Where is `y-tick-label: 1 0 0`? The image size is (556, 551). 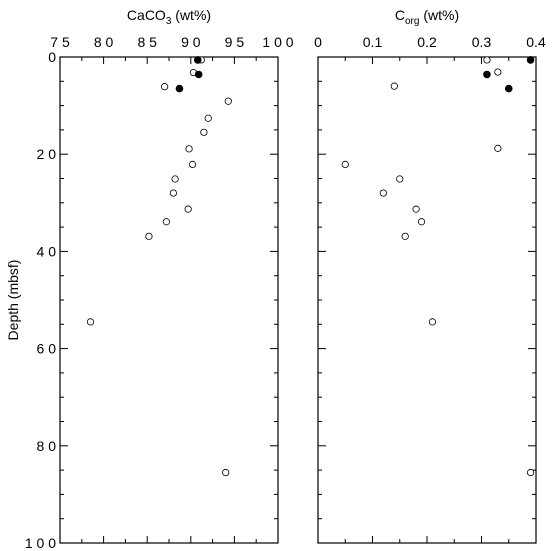 y-tick-label: 1 0 0 is located at coordinates (40, 543).